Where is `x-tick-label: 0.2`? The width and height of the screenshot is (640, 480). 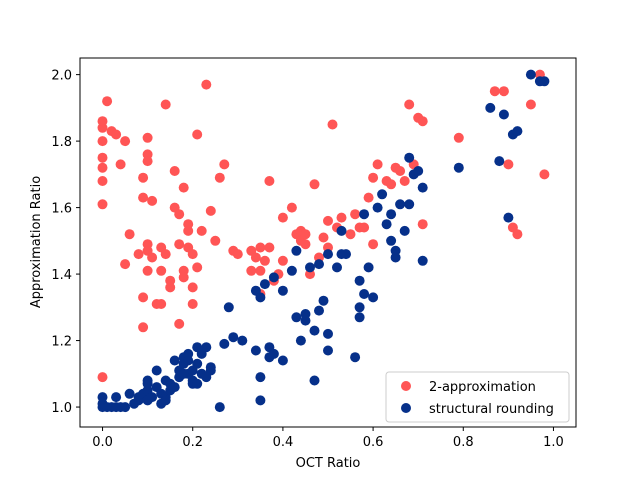 x-tick-label: 0.2 is located at coordinates (192, 442).